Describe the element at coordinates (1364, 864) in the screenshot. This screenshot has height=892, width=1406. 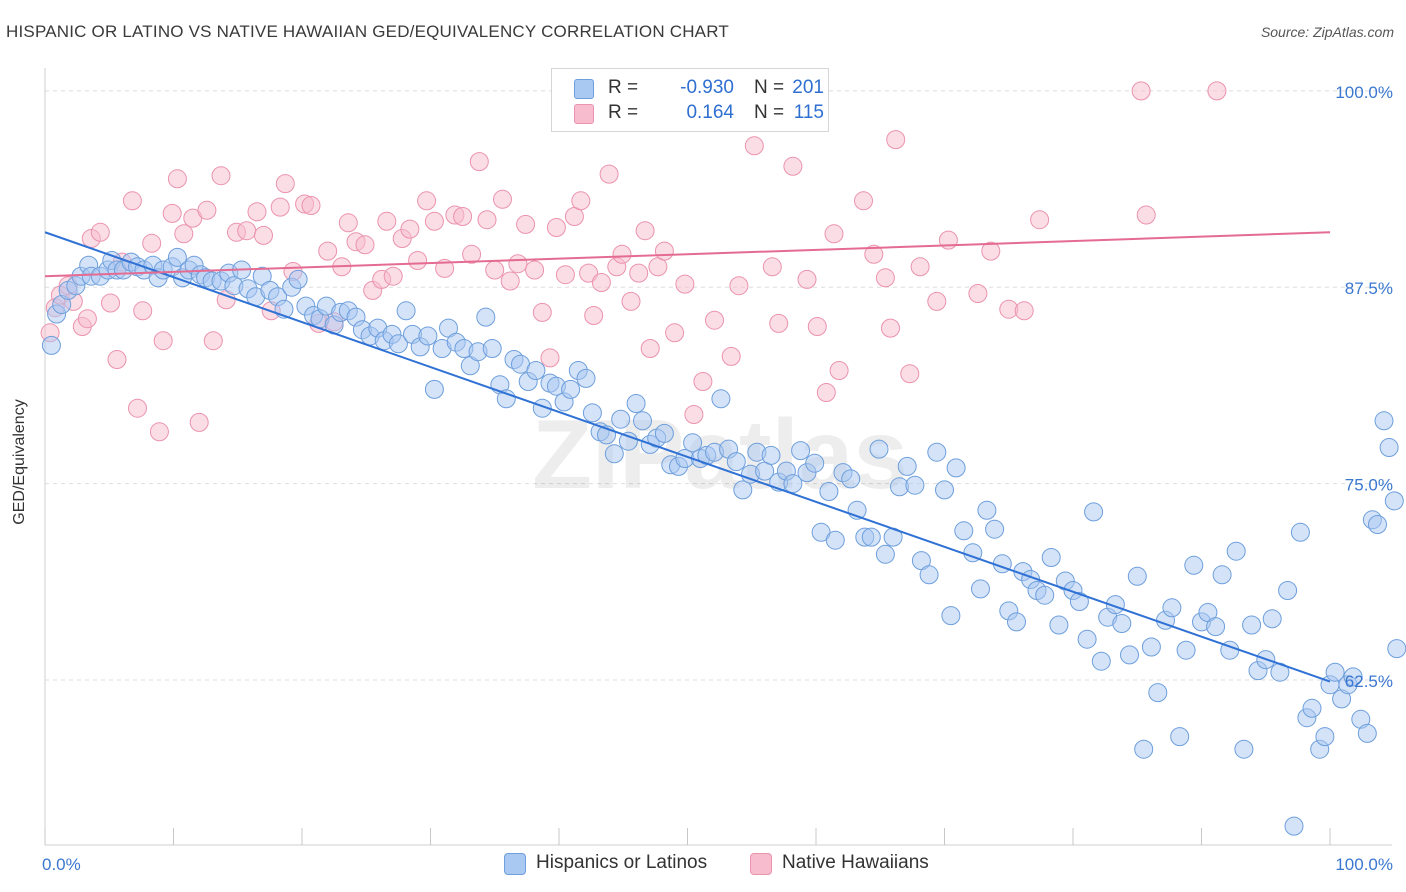
I see `x-tick-label: 100.0%` at that location.